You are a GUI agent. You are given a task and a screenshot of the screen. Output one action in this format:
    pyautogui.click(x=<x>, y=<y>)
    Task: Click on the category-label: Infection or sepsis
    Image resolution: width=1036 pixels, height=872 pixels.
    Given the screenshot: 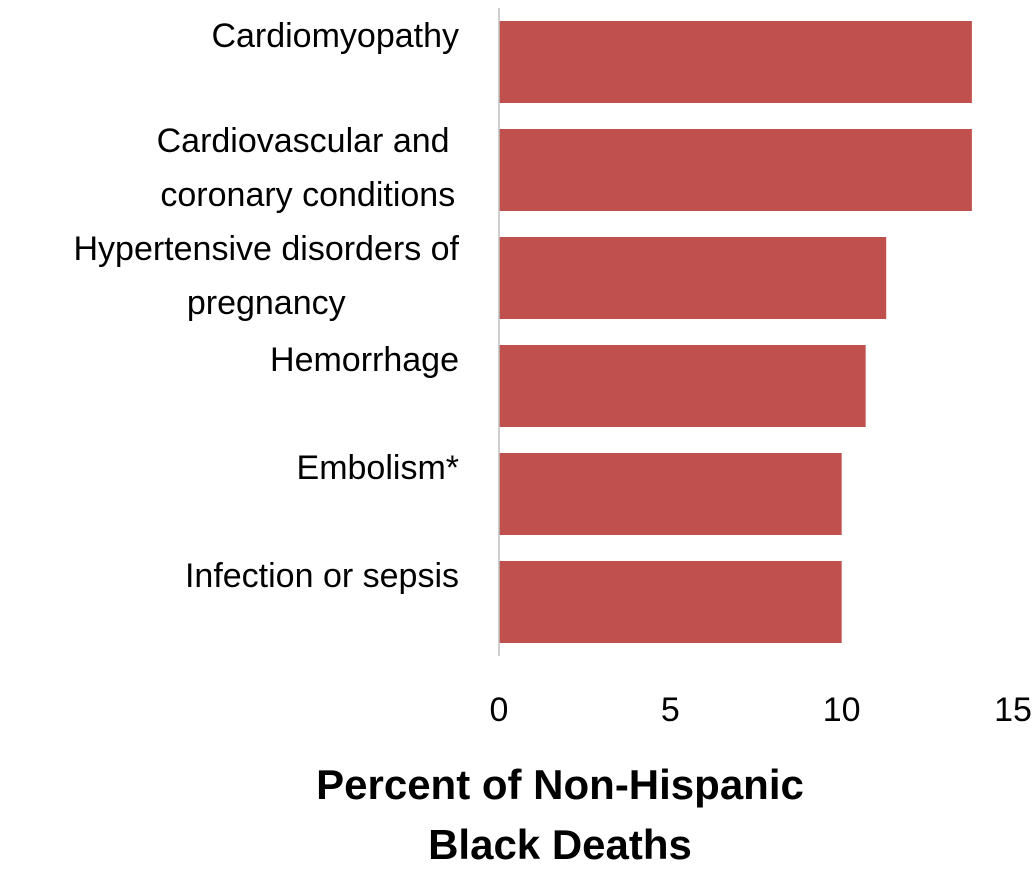 What is the action you would take?
    pyautogui.click(x=322, y=576)
    